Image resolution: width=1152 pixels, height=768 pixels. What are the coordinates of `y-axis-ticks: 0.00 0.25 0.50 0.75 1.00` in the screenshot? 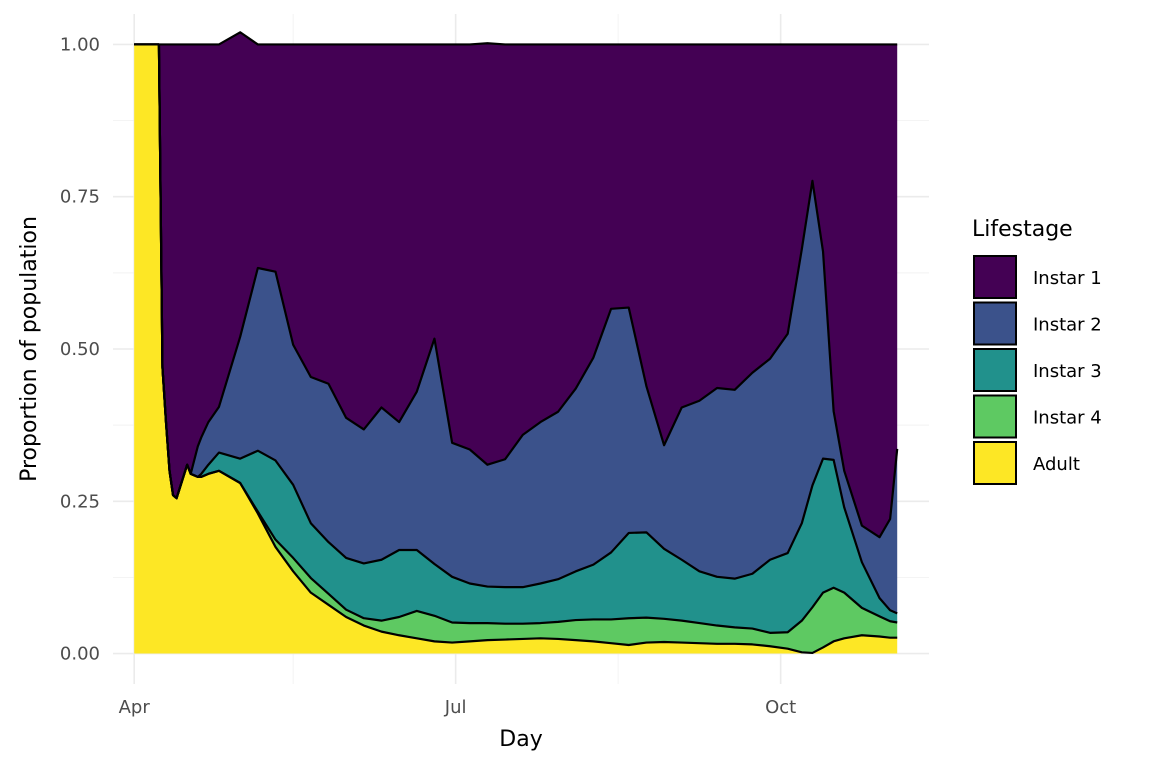 It's located at (80, 349).